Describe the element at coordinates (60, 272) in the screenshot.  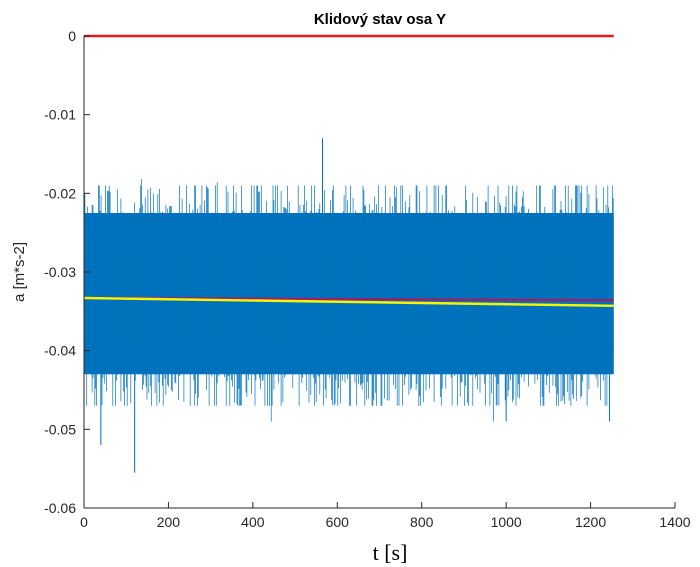
I see `y-tick-label: -0.03` at that location.